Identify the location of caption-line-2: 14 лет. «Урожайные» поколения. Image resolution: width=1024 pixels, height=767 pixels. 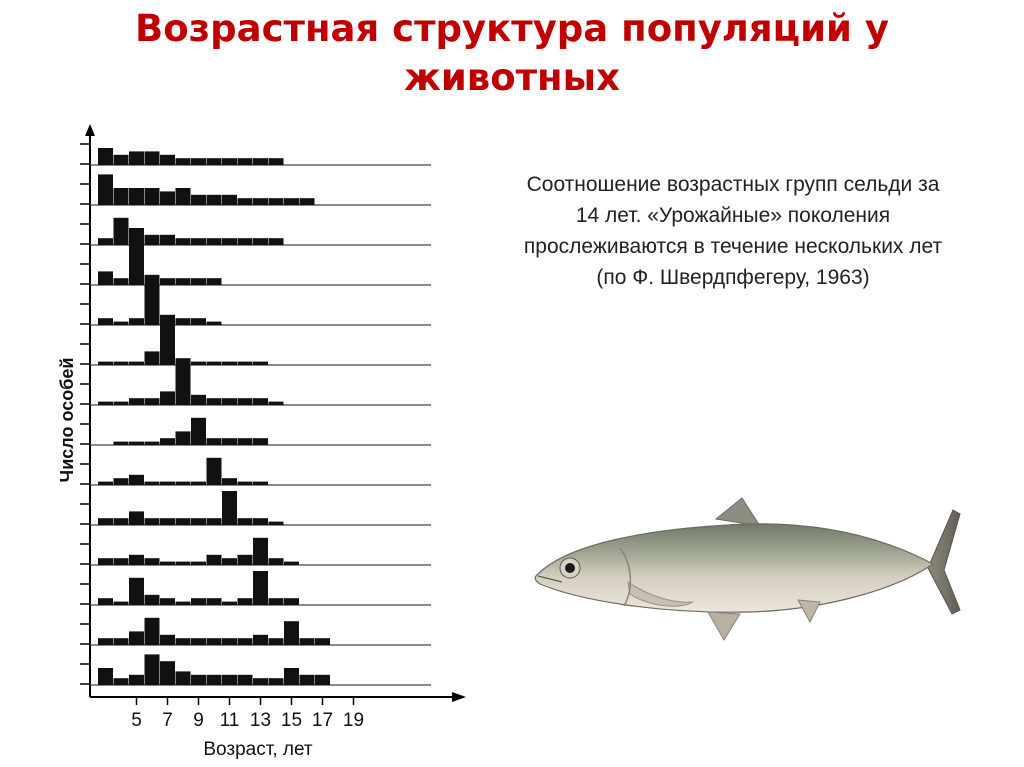
(733, 215).